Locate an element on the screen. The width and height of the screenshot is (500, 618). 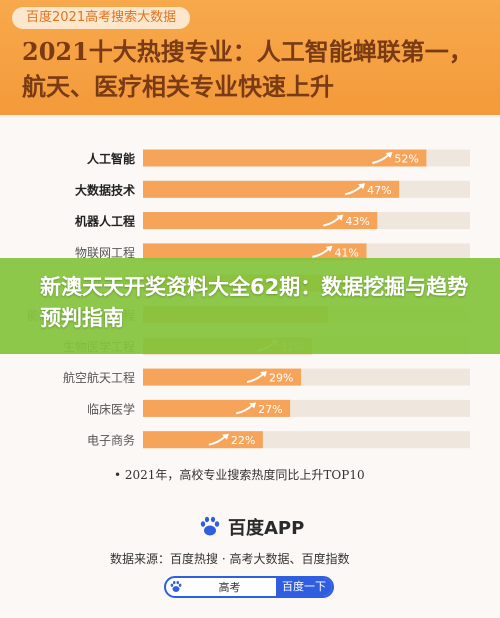
category-label: 航空航天工程 is located at coordinates (99, 377).